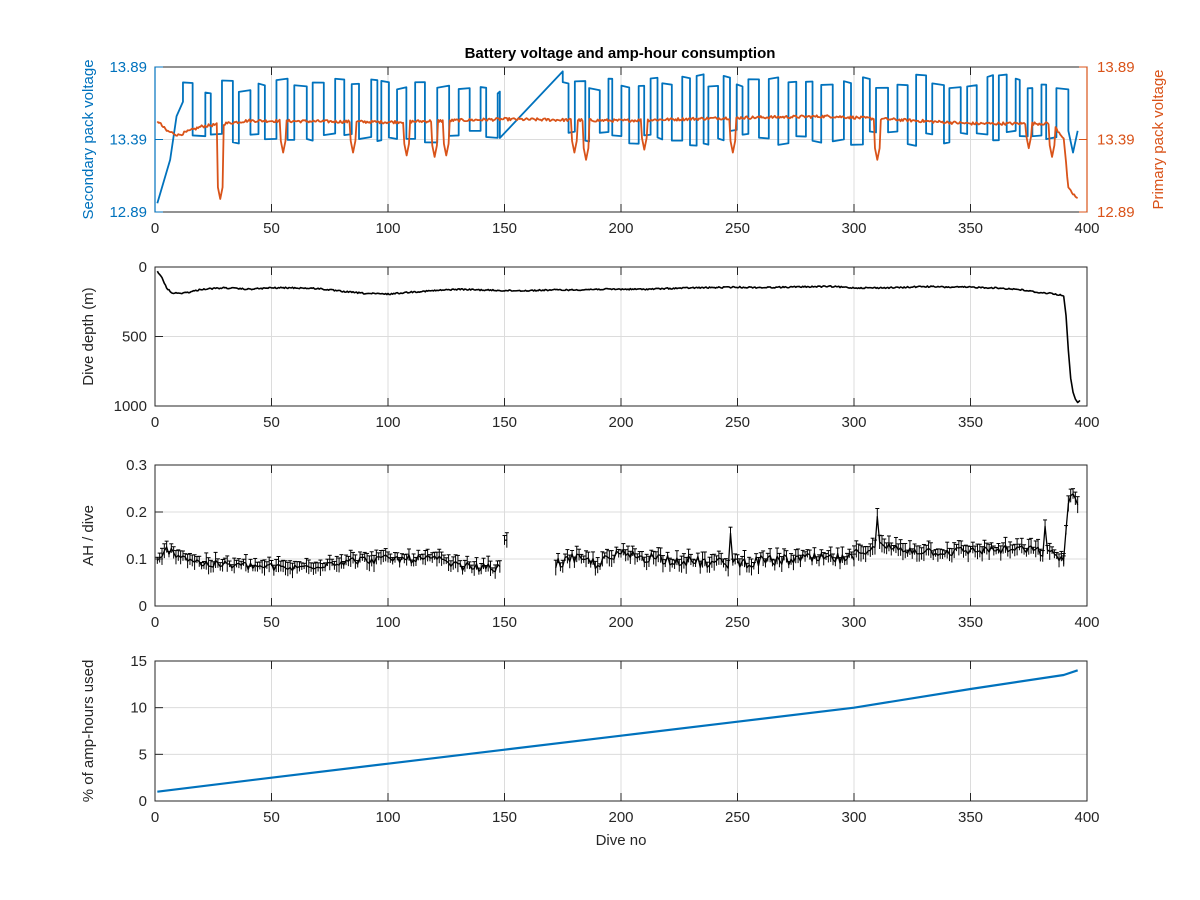 This screenshot has height=900, width=1200. I want to click on series-percent-amp-hours-used, so click(618, 731).